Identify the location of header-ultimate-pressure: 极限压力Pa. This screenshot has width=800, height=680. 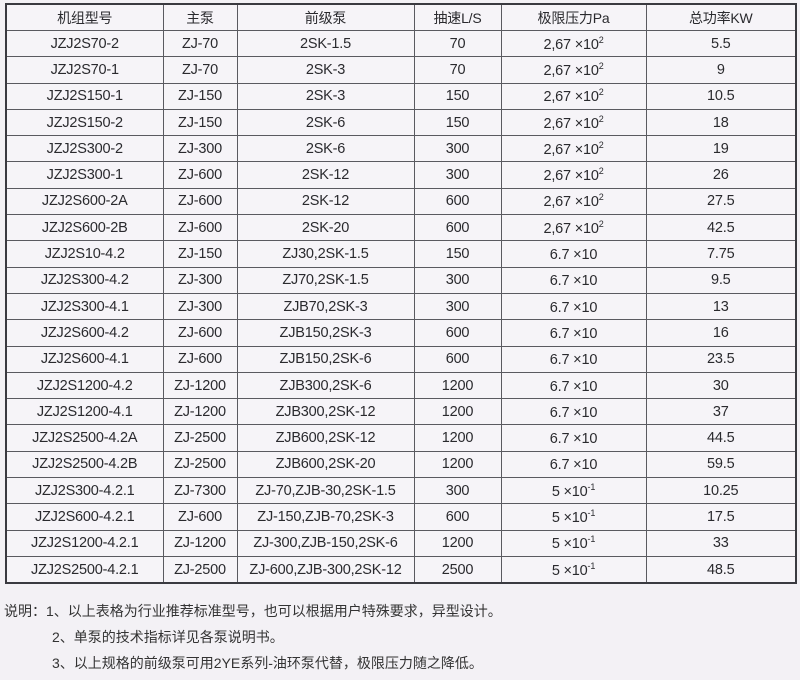
(573, 17).